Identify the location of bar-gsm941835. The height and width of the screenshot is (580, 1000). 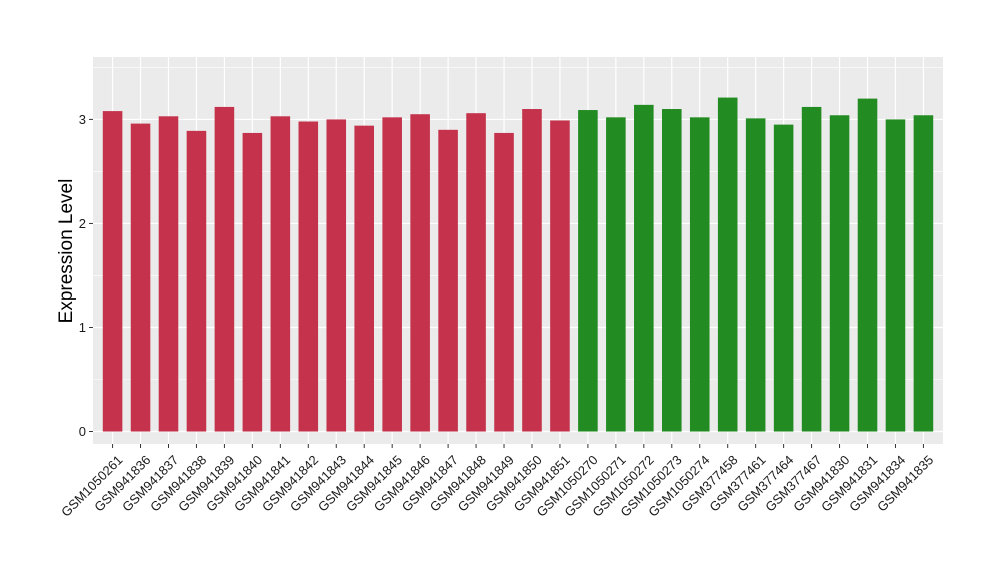
(923, 273).